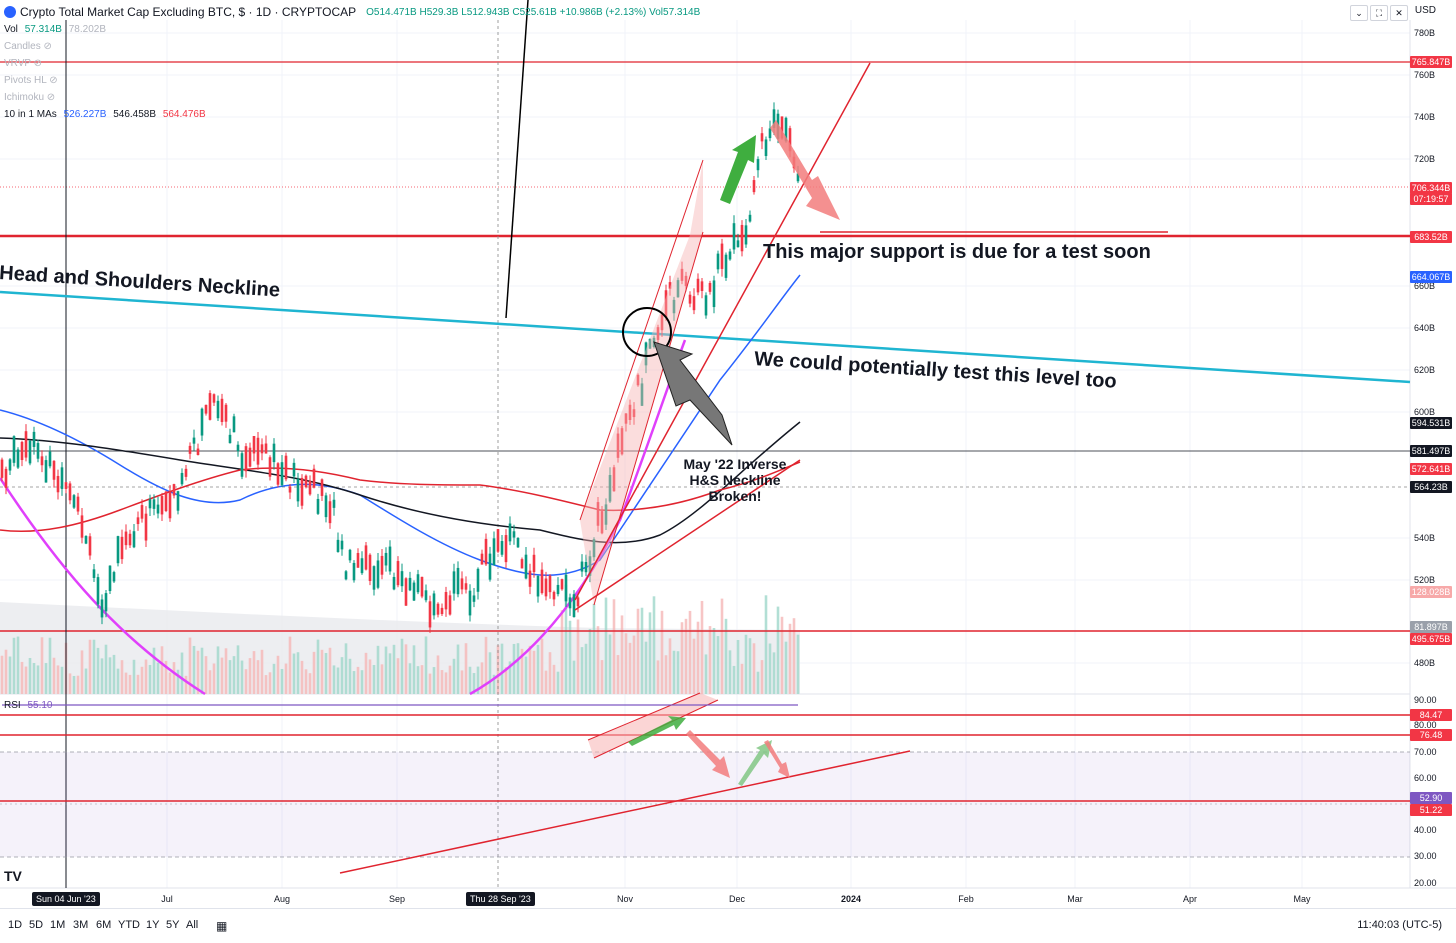 The width and height of the screenshot is (1456, 943). What do you see at coordinates (66, 899) in the screenshot?
I see `time-highlight-left: Sun 04 Jun '23` at bounding box center [66, 899].